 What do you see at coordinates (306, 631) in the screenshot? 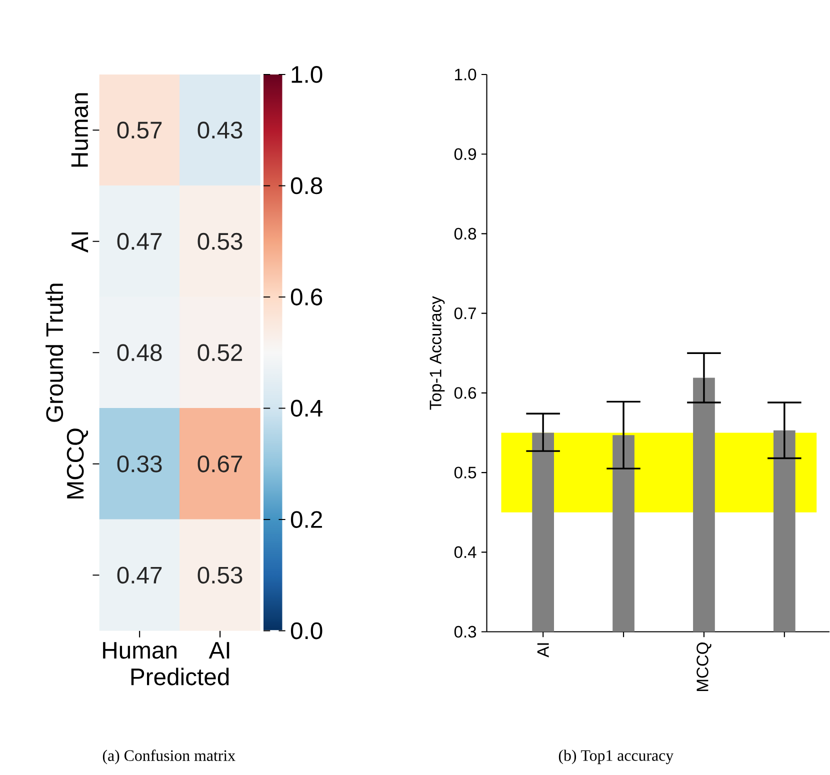
I see `color-bar-label: 0.0` at bounding box center [306, 631].